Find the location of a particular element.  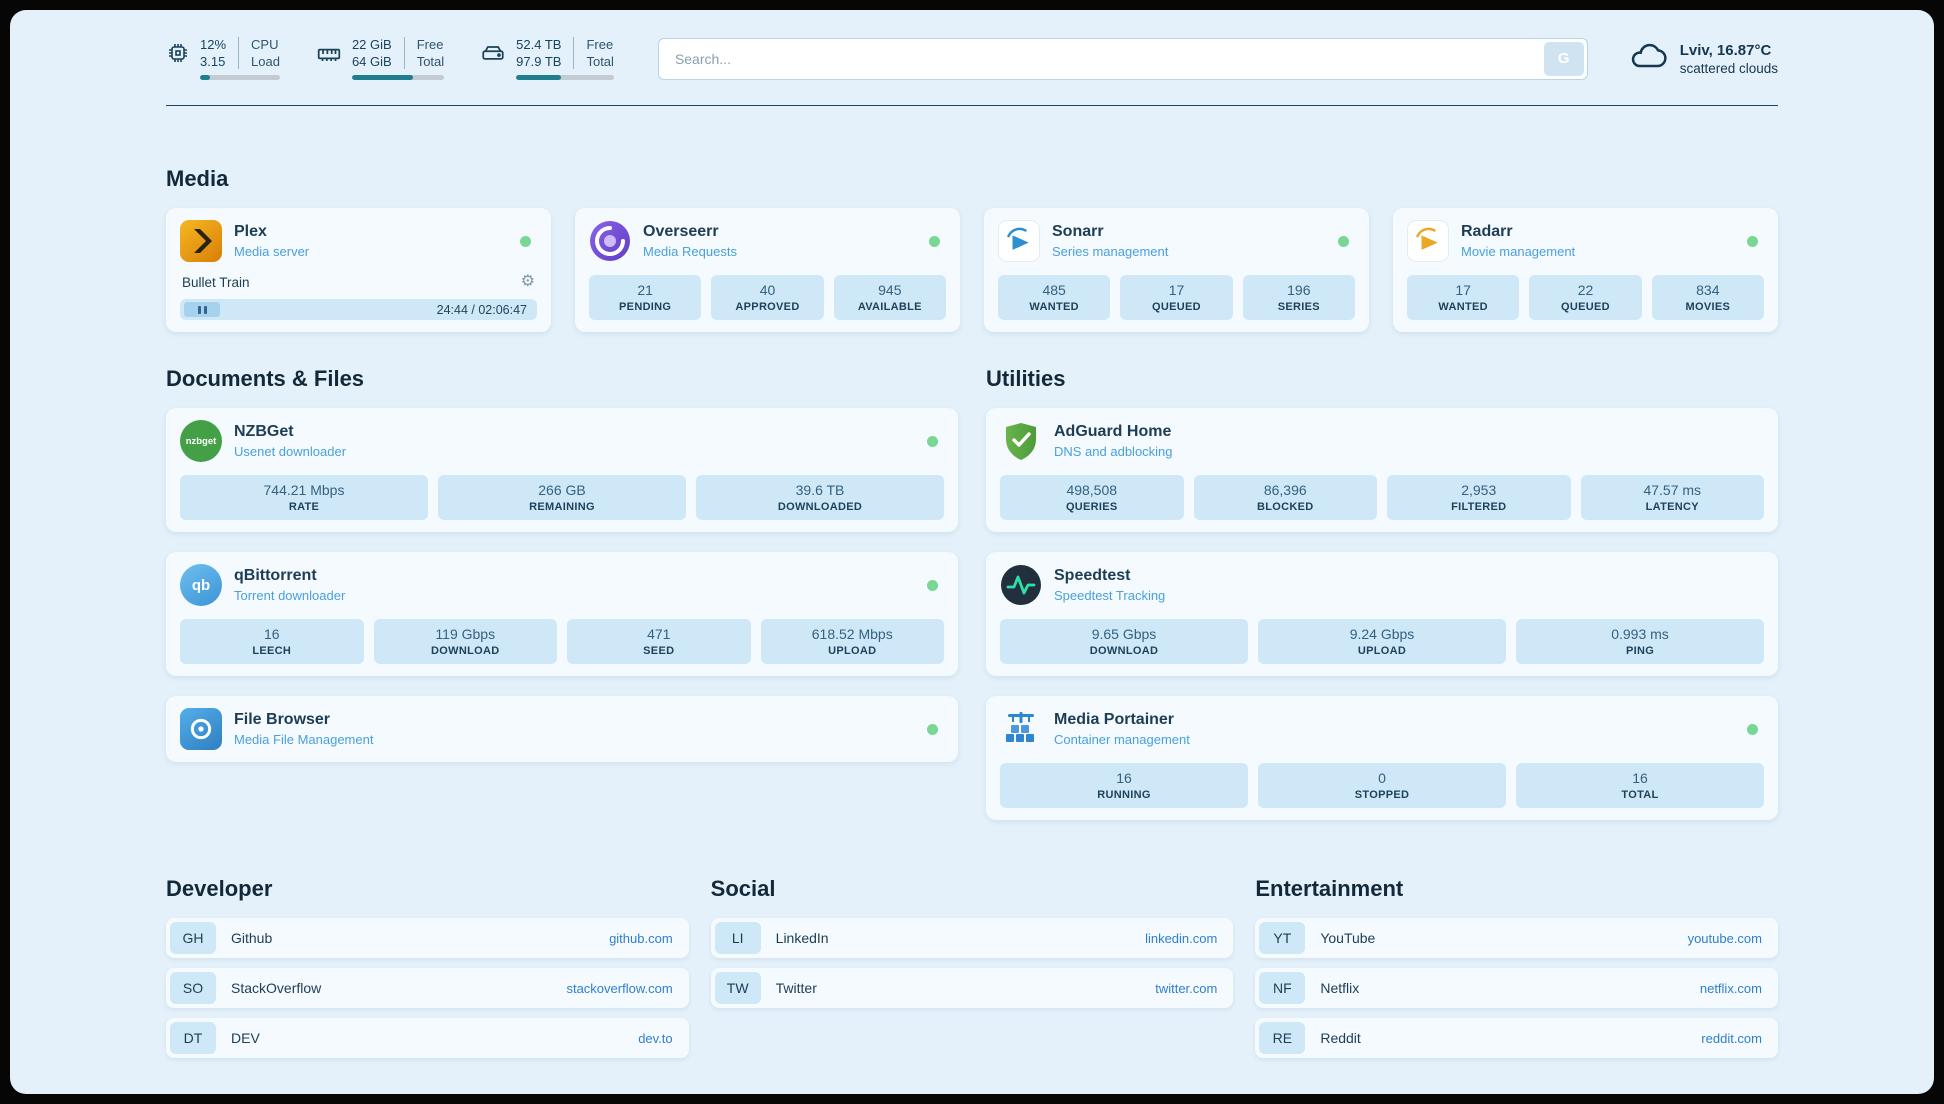

app-subtitle: Speedtest Tracking is located at coordinates (1110, 595).